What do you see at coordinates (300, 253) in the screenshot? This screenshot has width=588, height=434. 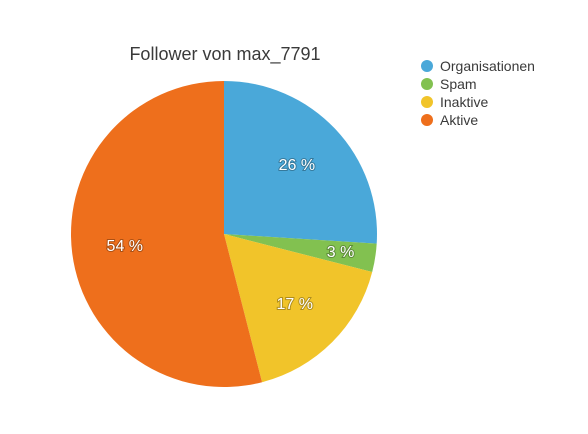 I see `pie-slice-spam` at bounding box center [300, 253].